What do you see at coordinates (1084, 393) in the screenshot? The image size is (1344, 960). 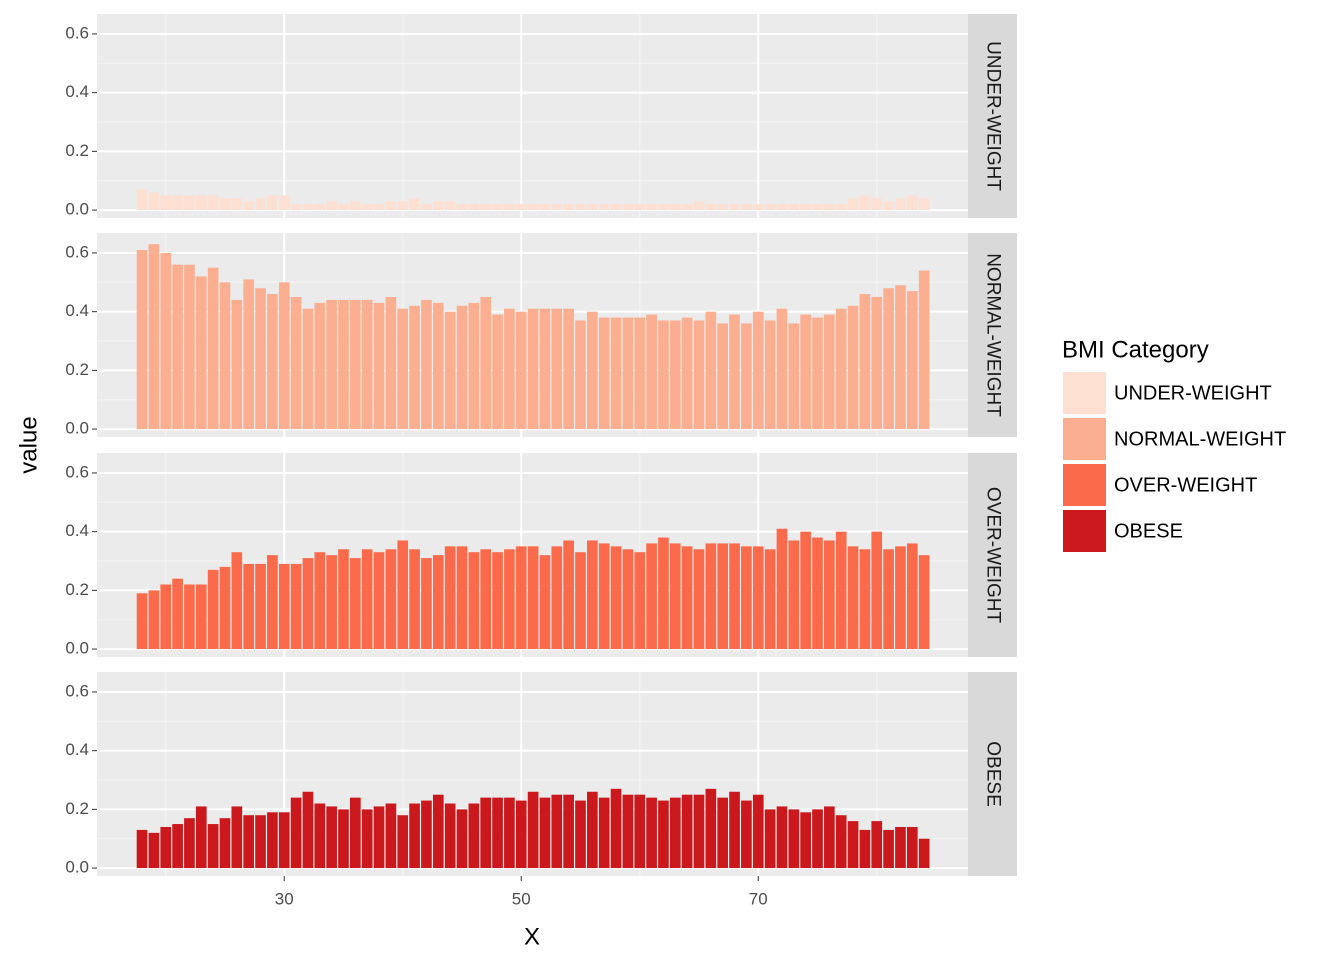 I see `legend-key` at bounding box center [1084, 393].